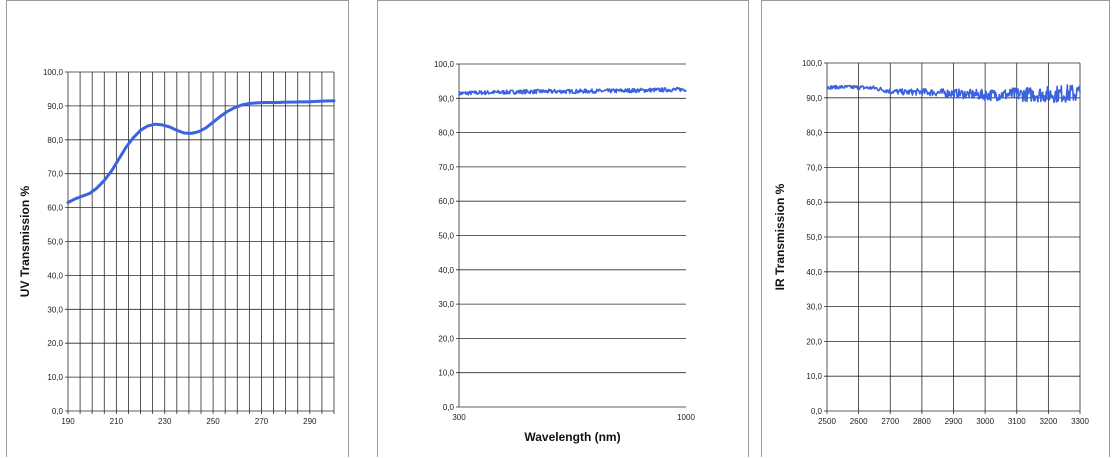 The width and height of the screenshot is (1117, 458). What do you see at coordinates (262, 421) in the screenshot?
I see `x-tick-label: 270` at bounding box center [262, 421].